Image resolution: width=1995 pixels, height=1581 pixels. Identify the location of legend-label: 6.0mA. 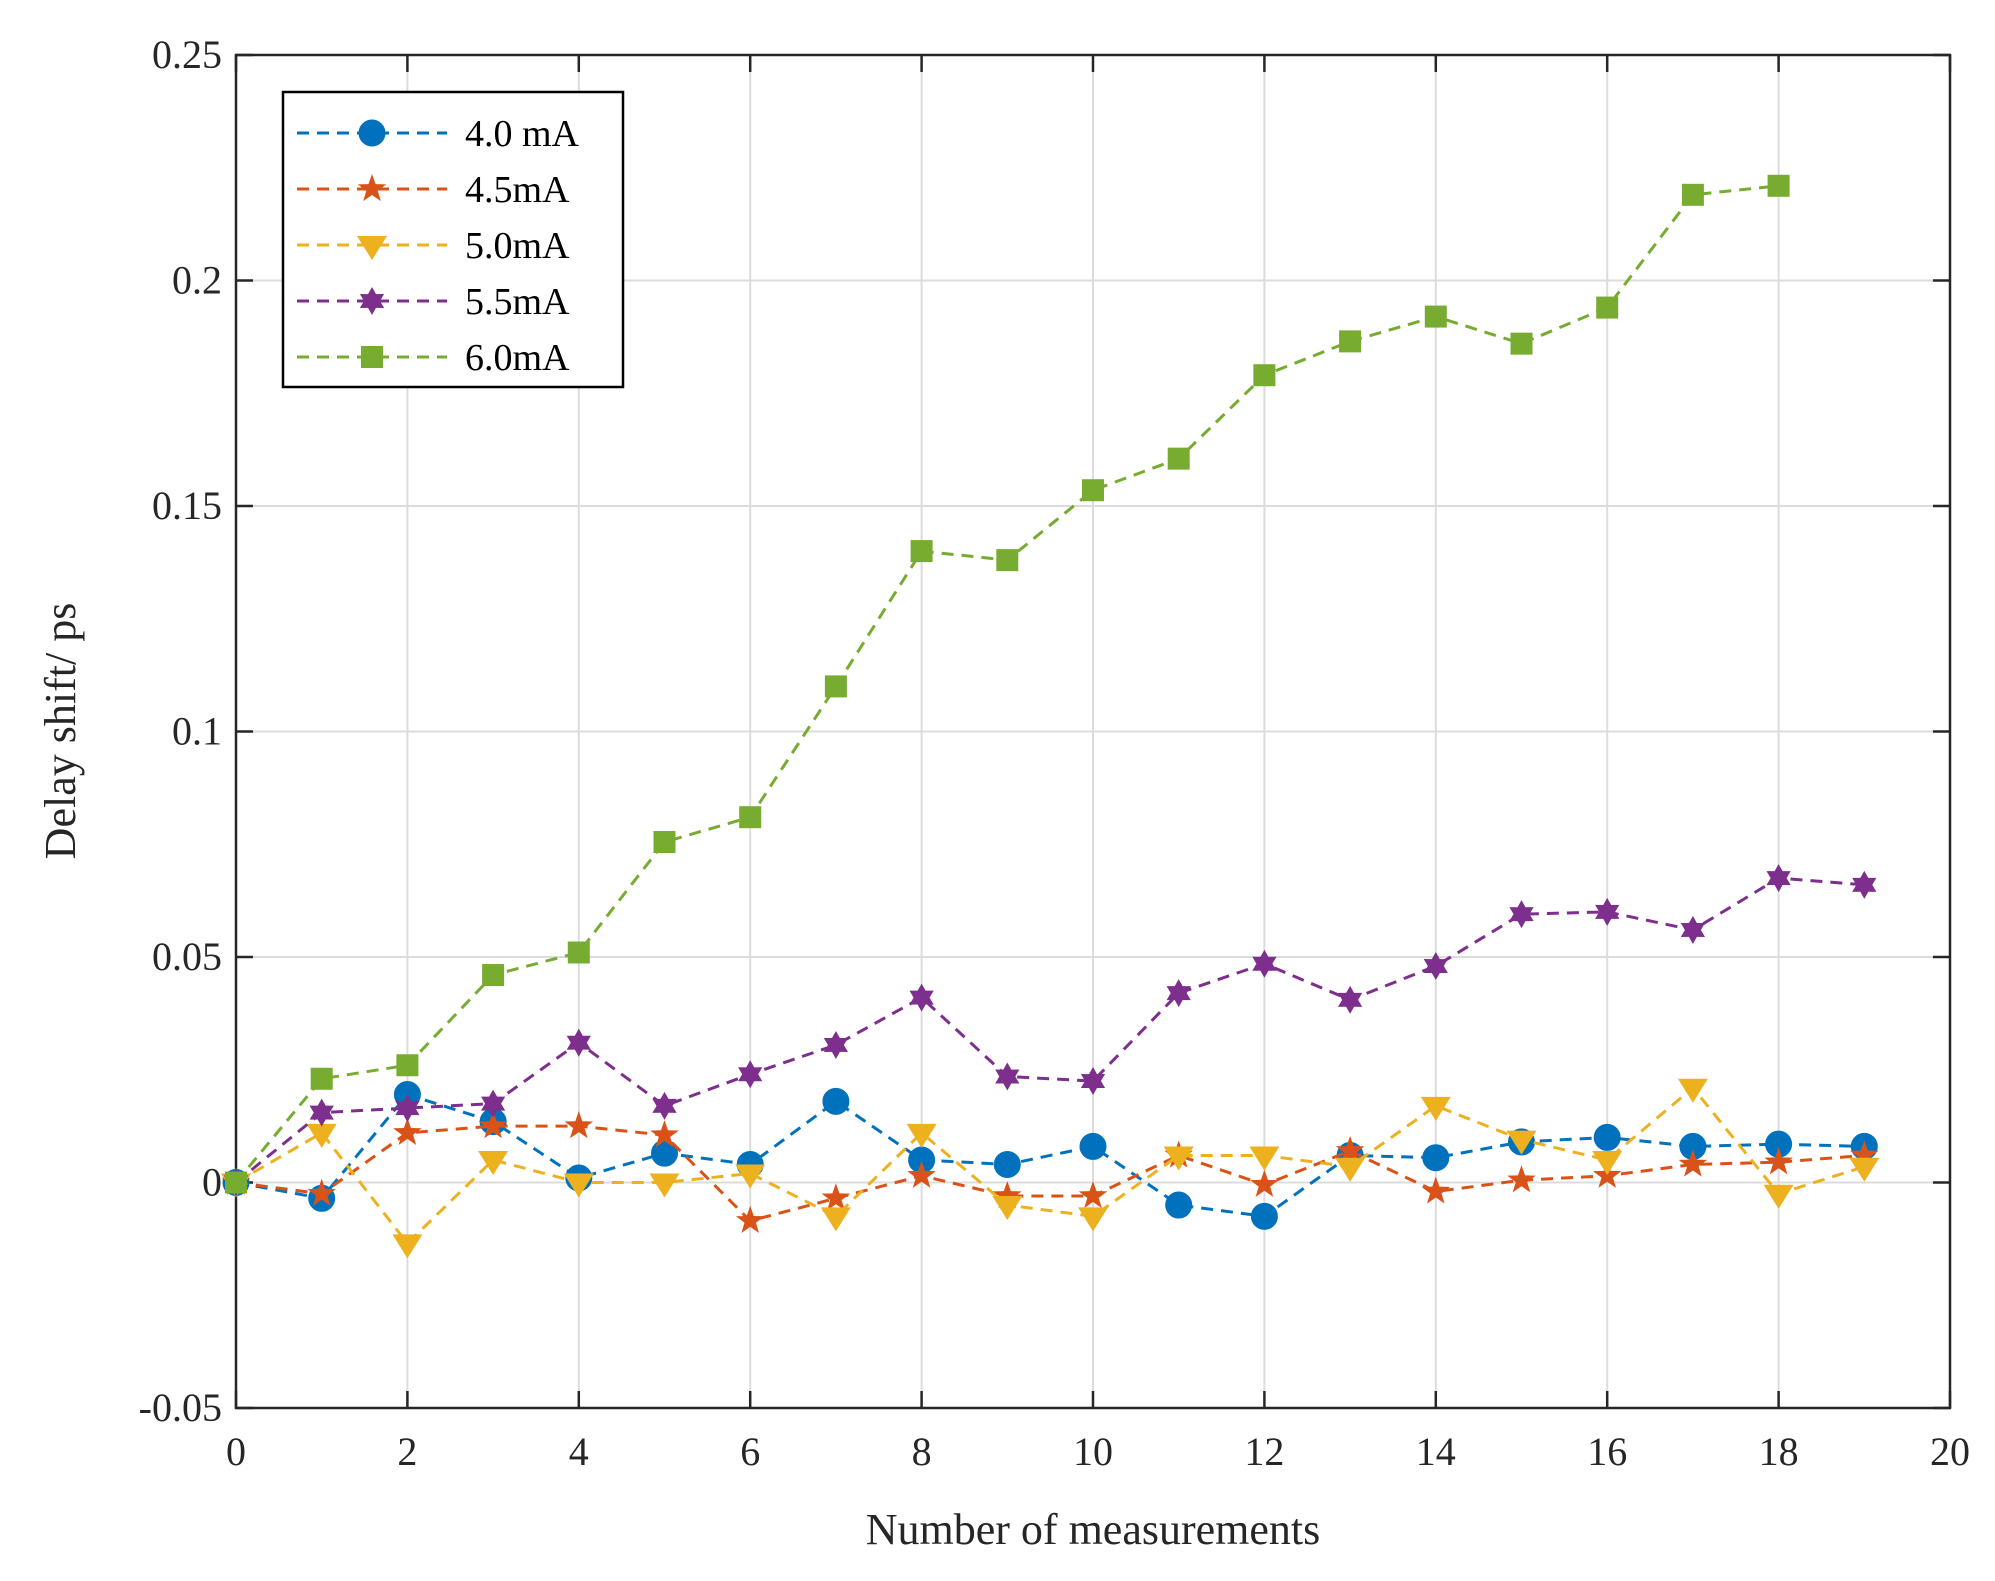
(517, 358).